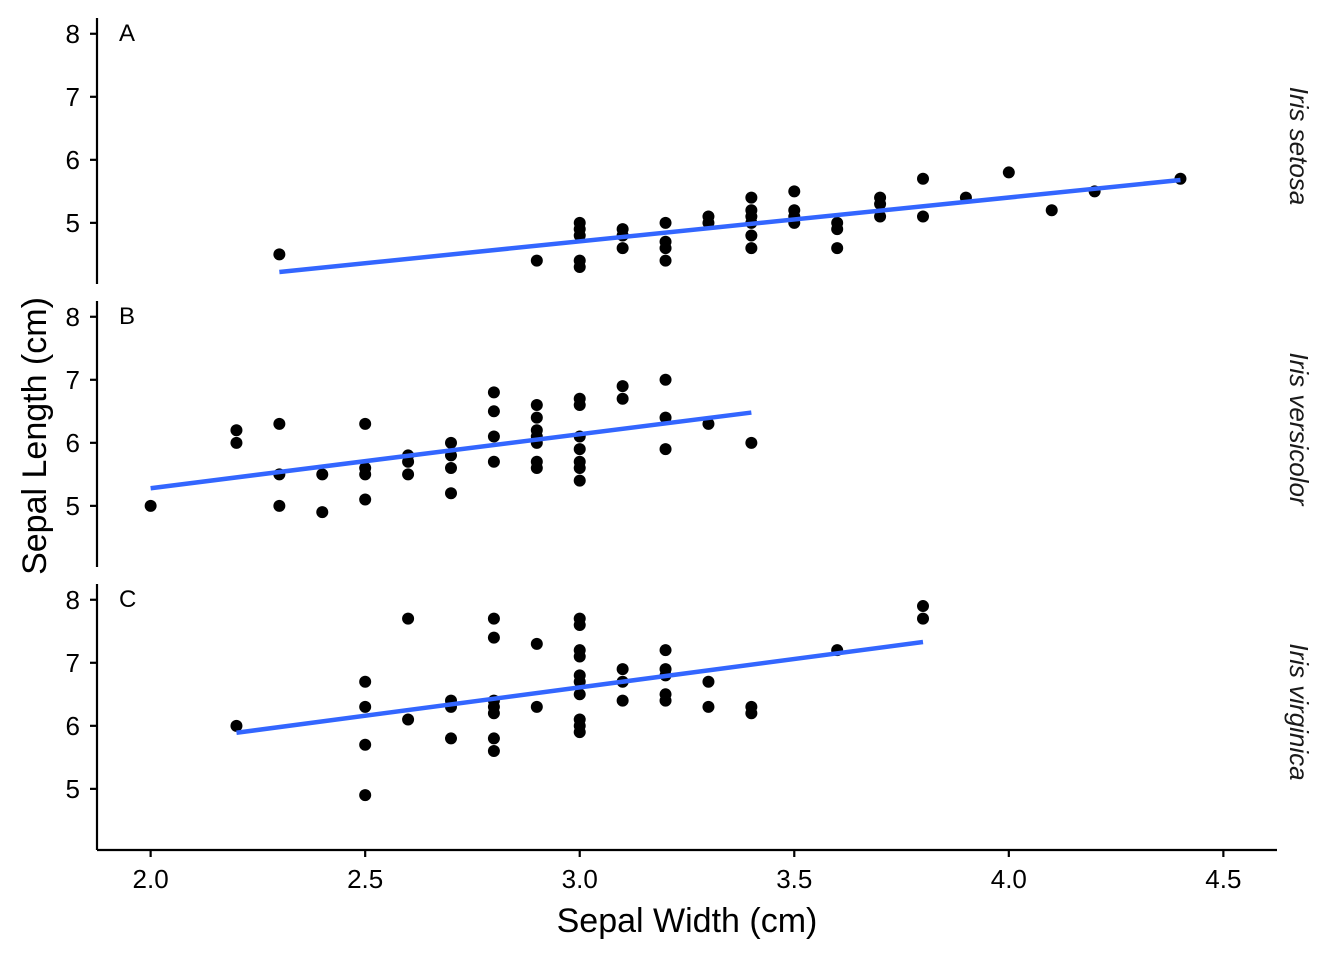 The height and width of the screenshot is (960, 1344). Describe the element at coordinates (794, 879) in the screenshot. I see `x-tick-label: 3.5` at that location.